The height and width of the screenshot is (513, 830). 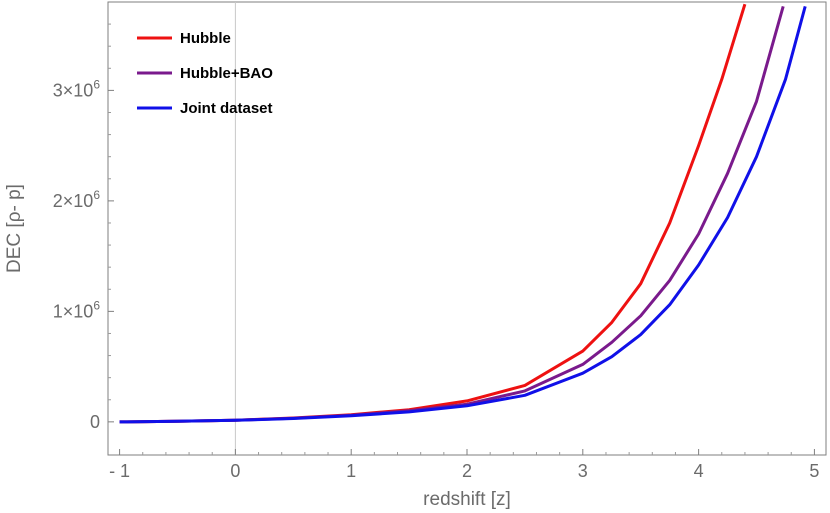 What do you see at coordinates (467, 471) in the screenshot?
I see `x-tick-label: 2` at bounding box center [467, 471].